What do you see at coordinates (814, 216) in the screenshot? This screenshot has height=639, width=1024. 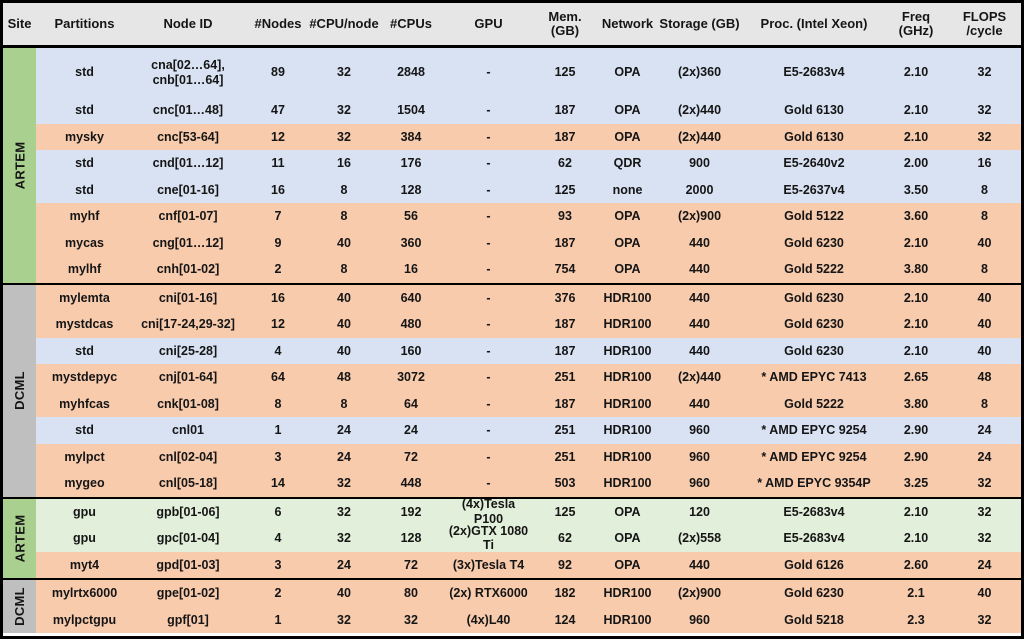 I see `cell-processor: Gold 5122` at bounding box center [814, 216].